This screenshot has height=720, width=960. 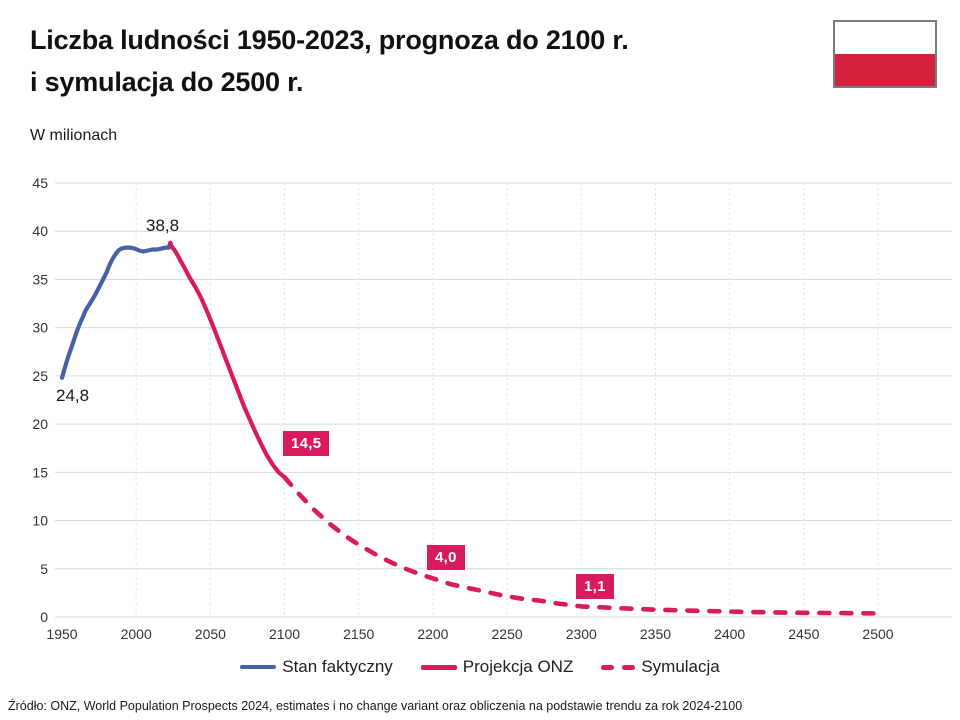 I want to click on y-tick-label: 20, so click(x=40, y=424).